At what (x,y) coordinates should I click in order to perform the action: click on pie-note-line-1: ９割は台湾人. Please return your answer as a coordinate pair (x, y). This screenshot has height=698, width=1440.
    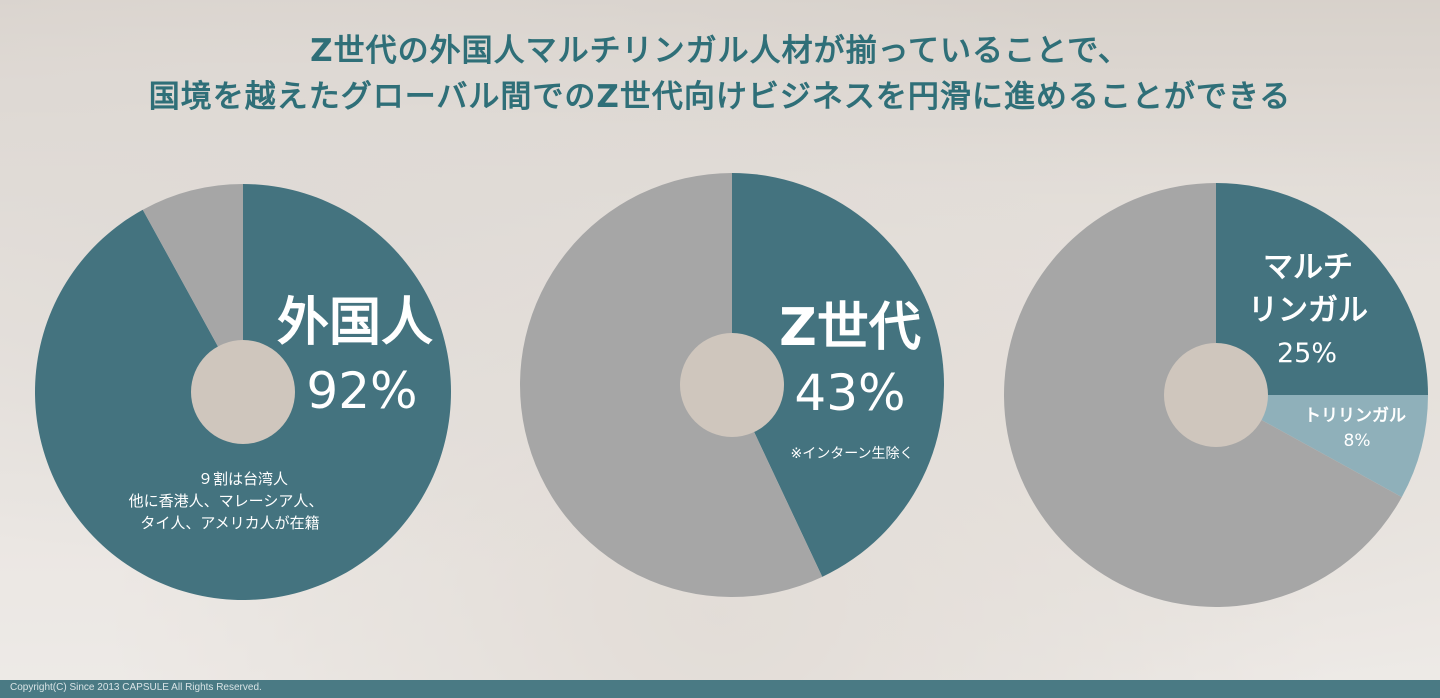
    Looking at the image, I should click on (243, 479).